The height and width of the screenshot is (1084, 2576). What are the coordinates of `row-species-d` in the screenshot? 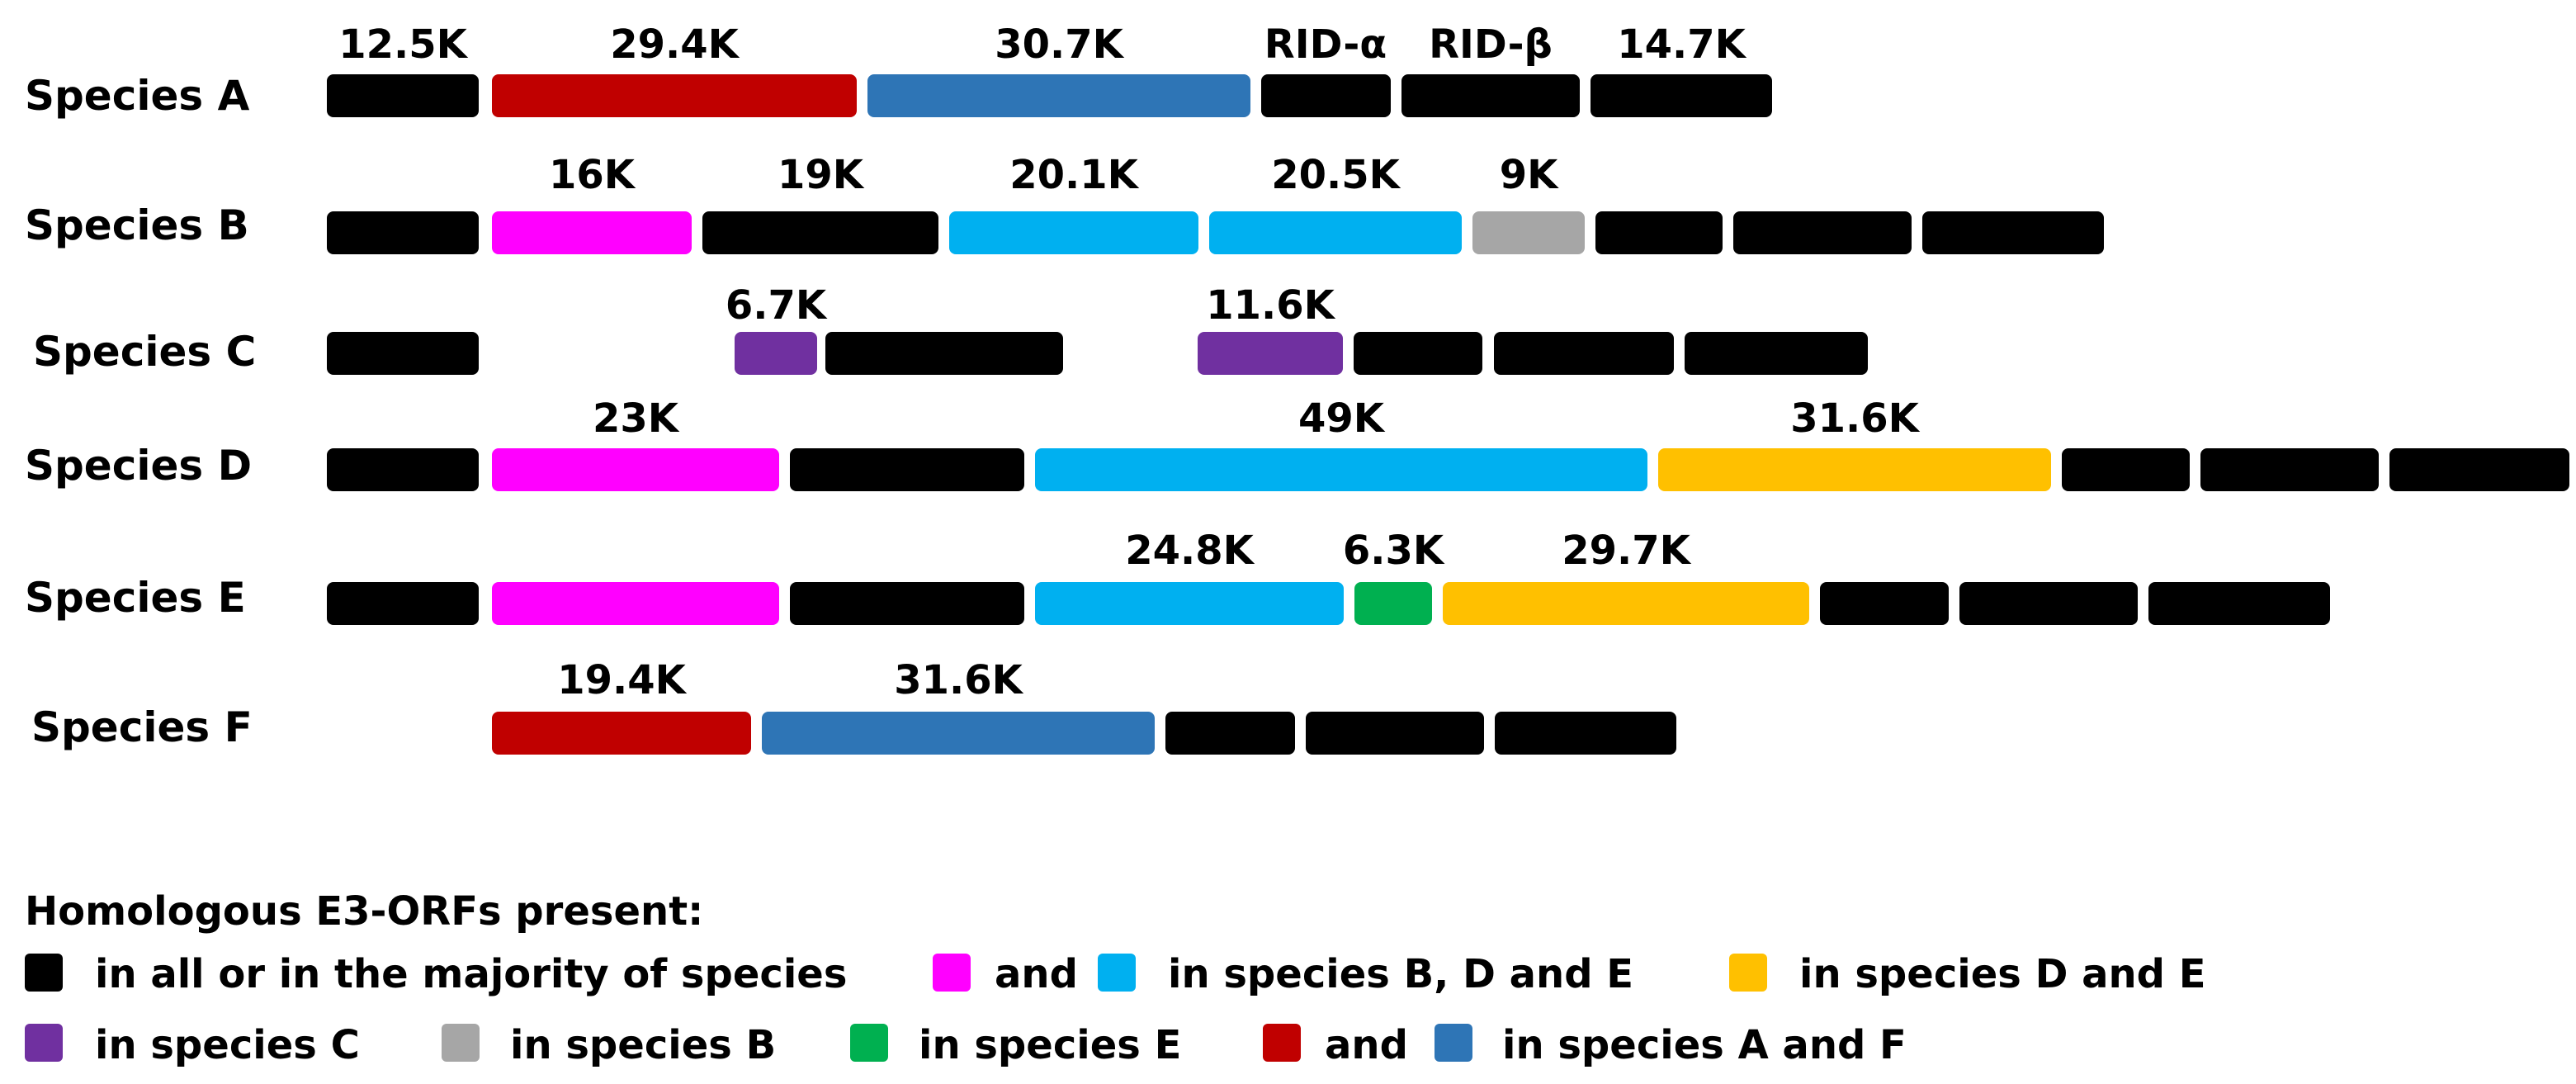 It's located at (1448, 469).